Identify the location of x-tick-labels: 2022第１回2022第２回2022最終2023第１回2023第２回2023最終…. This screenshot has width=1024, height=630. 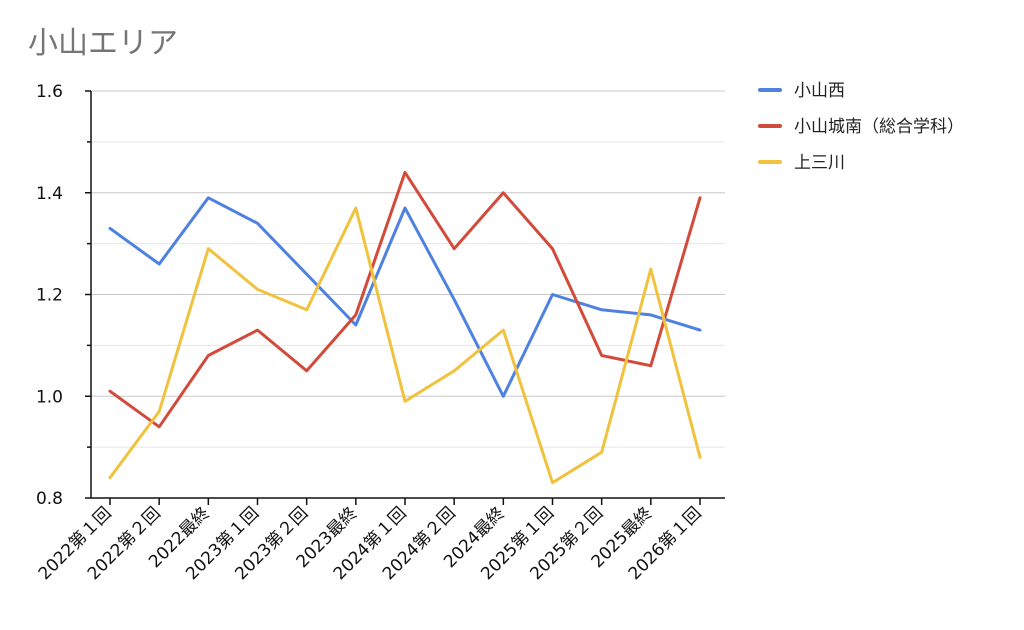
(370, 543).